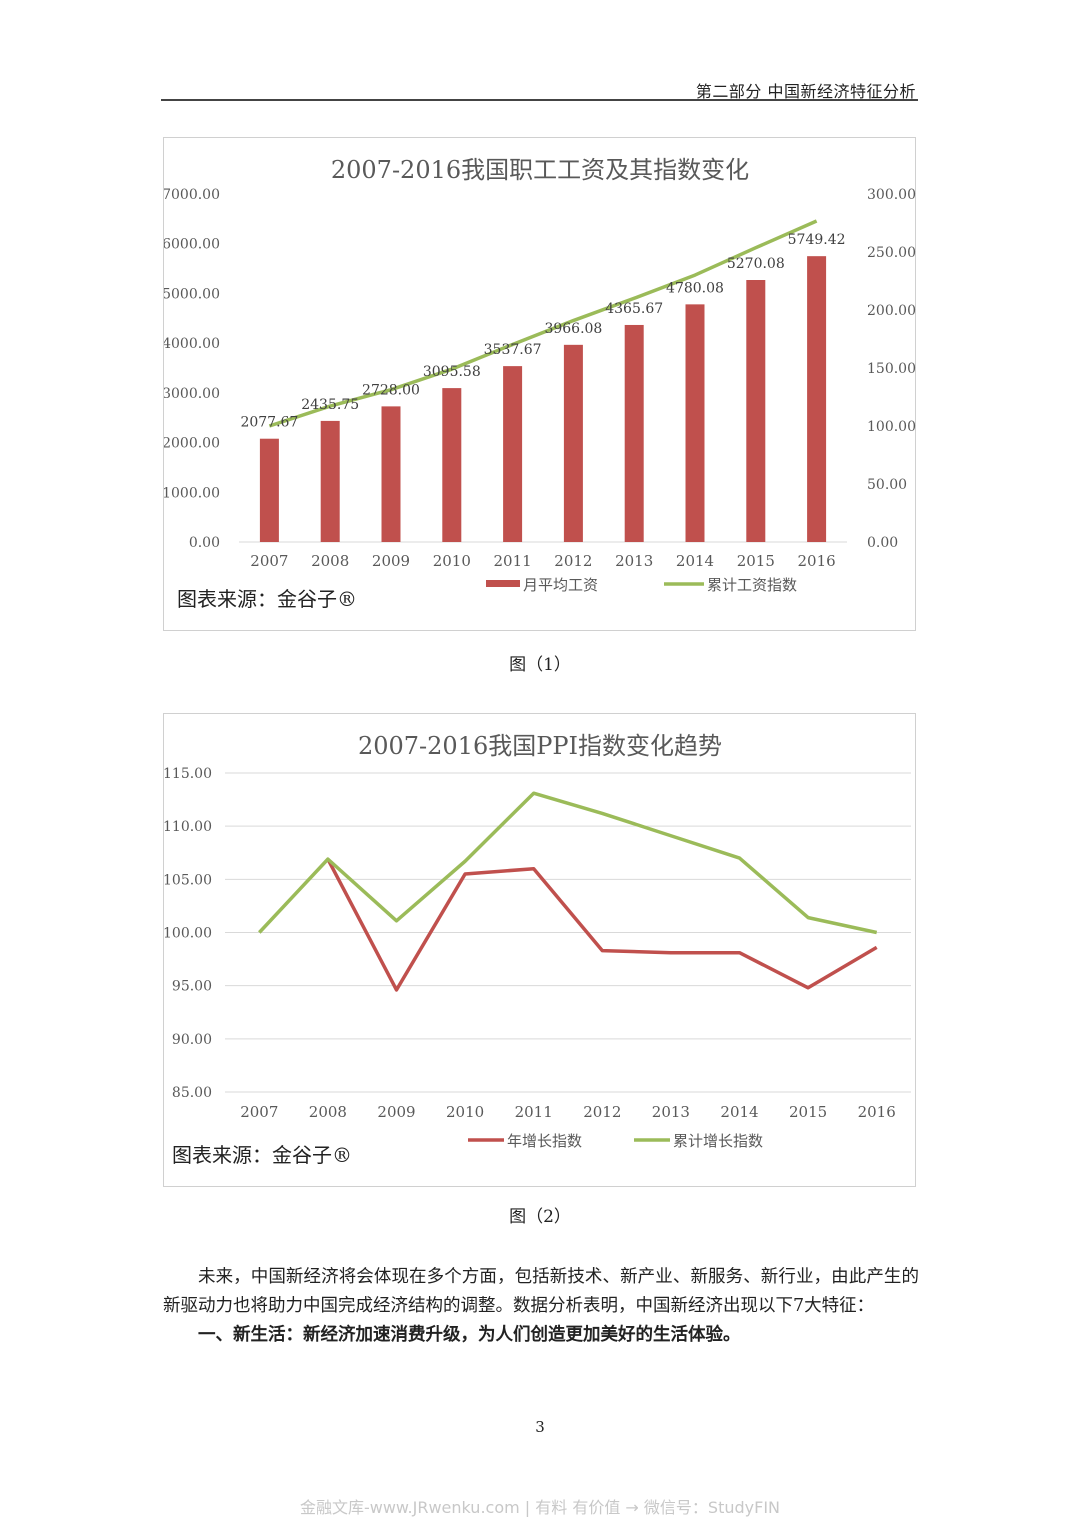 This screenshot has width=1080, height=1526. I want to click on y-tick-label: 115.00, so click(188, 774).